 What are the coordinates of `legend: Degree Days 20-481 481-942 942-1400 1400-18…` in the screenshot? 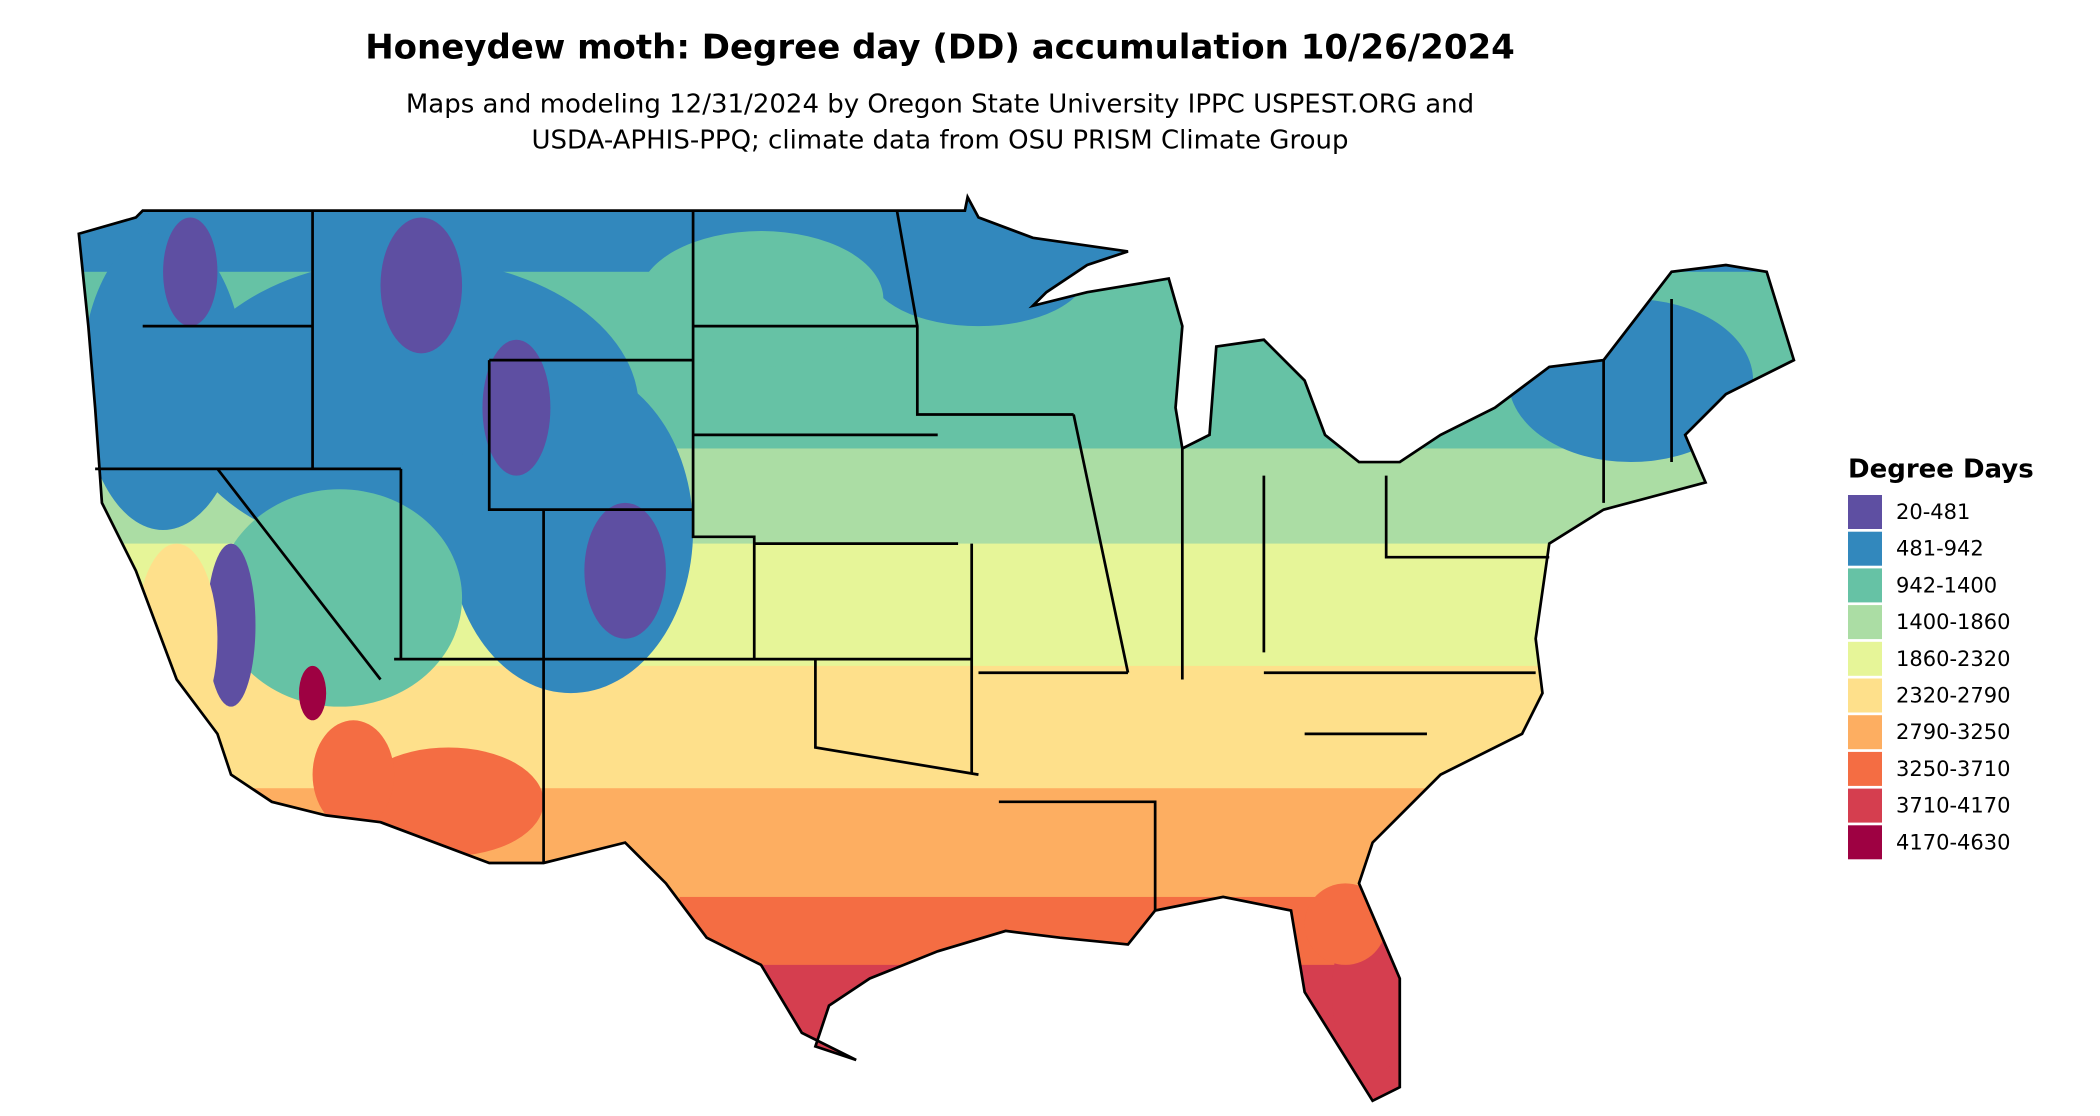 It's located at (1941, 657).